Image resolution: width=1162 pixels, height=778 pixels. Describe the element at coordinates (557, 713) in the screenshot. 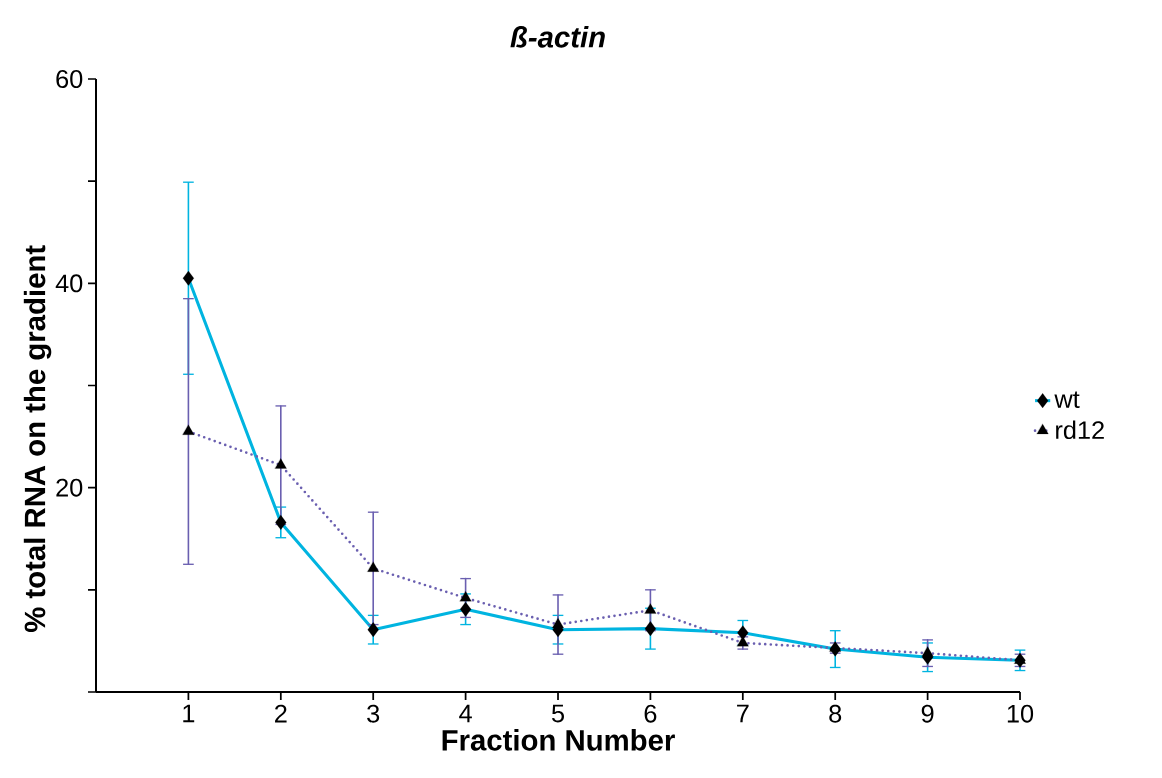

I see `x-tick-label: 5` at that location.